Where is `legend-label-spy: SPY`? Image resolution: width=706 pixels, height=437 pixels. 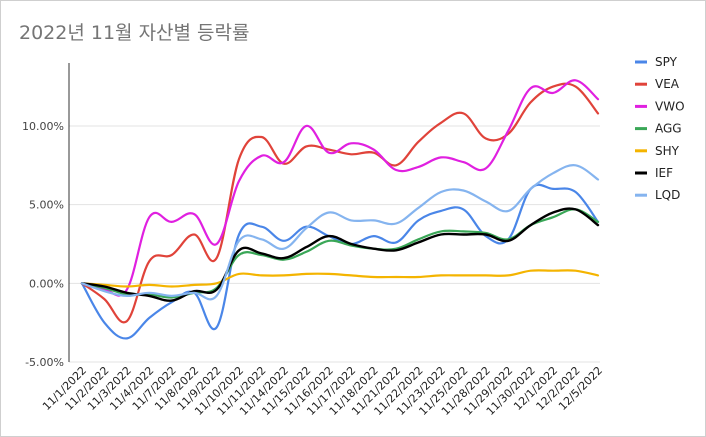
legend-label-spy: SPY is located at coordinates (666, 62).